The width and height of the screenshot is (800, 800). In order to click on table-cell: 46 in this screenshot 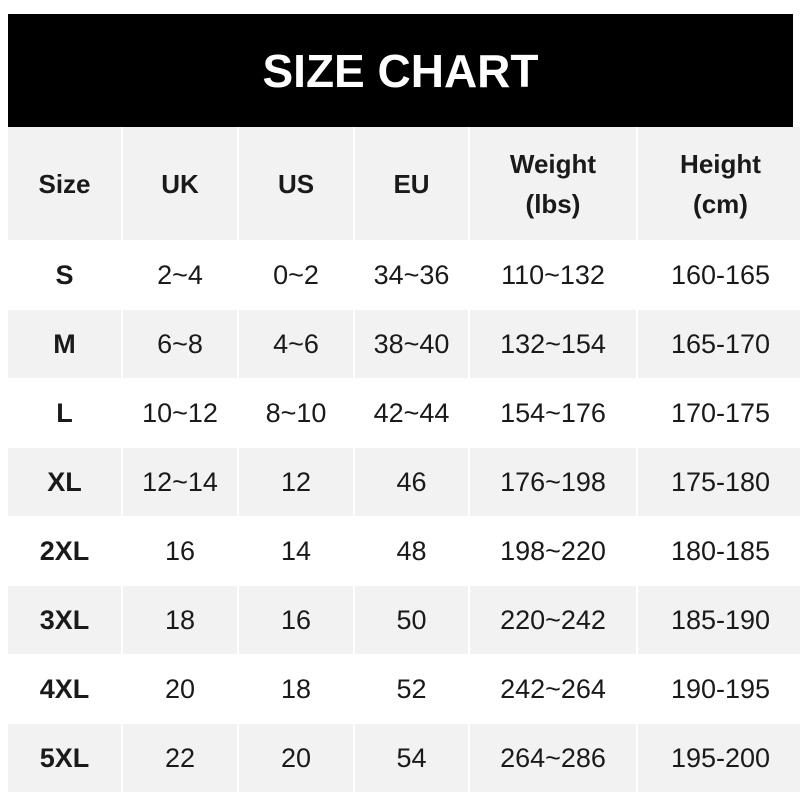, I will do `click(411, 481)`.